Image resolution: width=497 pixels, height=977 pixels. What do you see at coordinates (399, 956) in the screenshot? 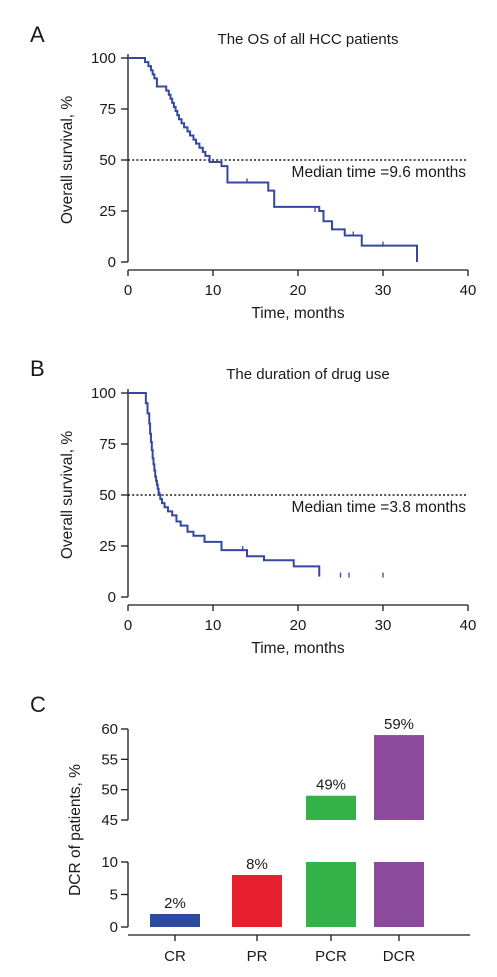
I see `x-tick-label: DCR` at bounding box center [399, 956].